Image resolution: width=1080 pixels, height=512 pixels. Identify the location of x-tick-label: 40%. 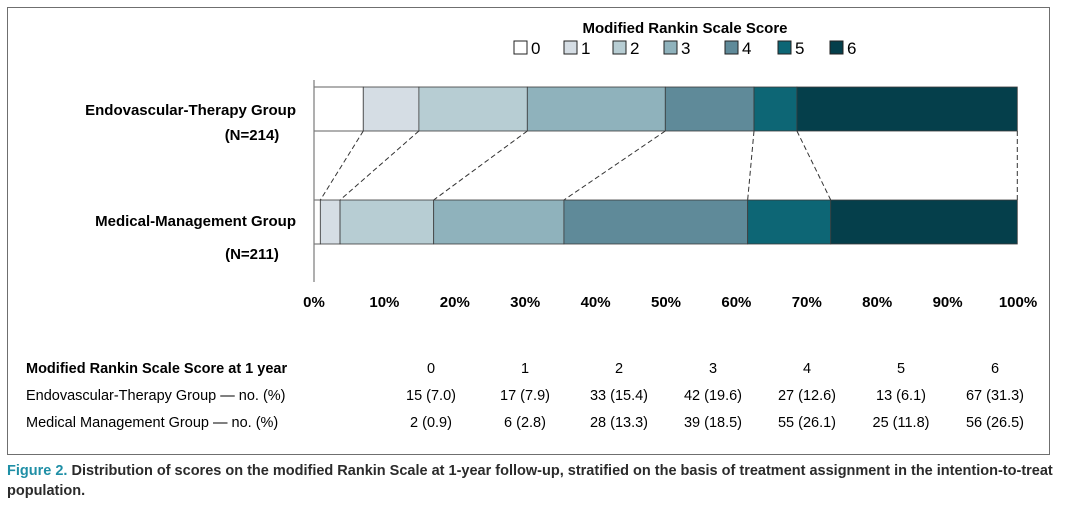
(596, 302).